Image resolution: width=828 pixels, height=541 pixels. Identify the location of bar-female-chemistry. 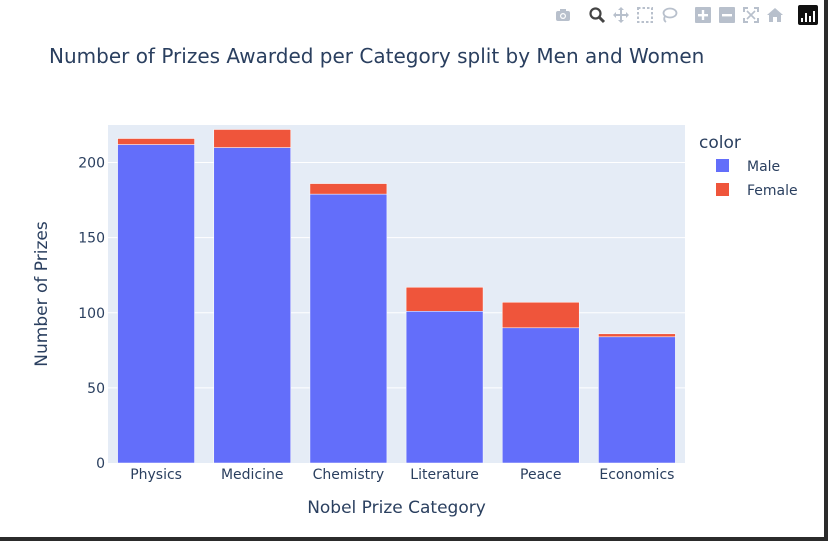
(348, 189).